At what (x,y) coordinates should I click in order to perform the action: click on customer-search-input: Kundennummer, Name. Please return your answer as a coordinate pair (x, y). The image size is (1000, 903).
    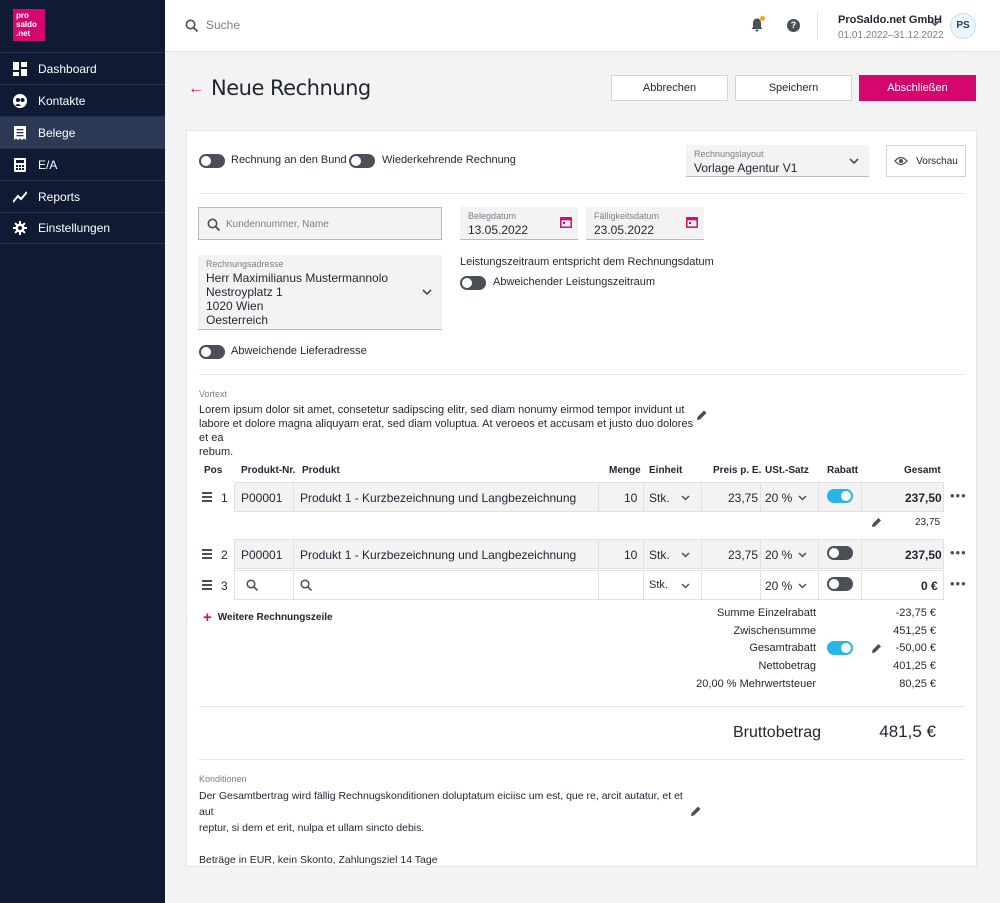
    Looking at the image, I should click on (320, 223).